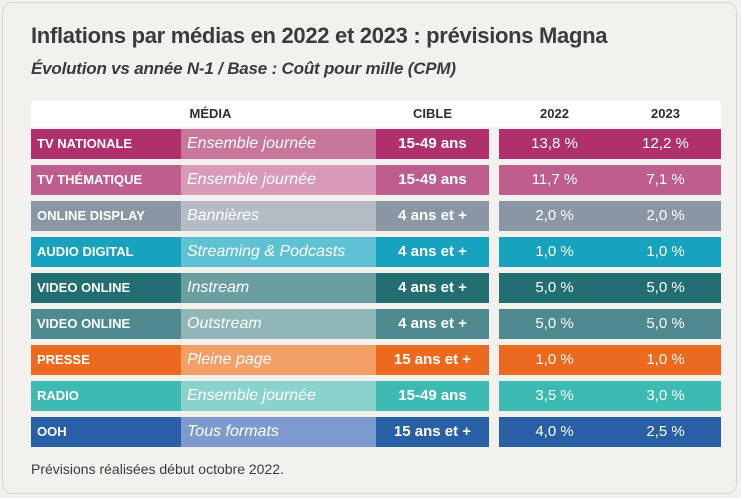 The image size is (741, 498). Describe the element at coordinates (665, 395) in the screenshot. I see `value-2023: 3,0 %` at that location.